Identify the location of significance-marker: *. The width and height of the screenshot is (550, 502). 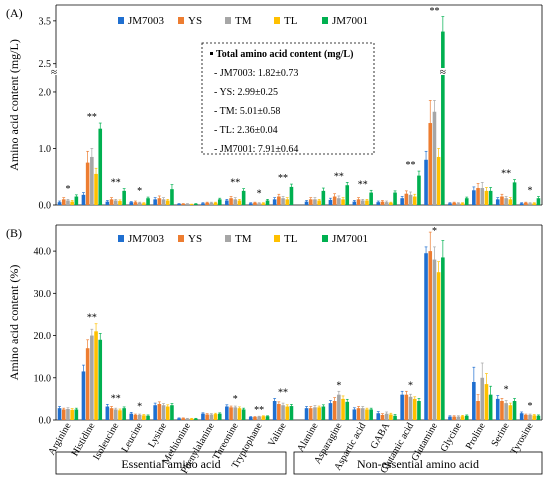
(530, 406).